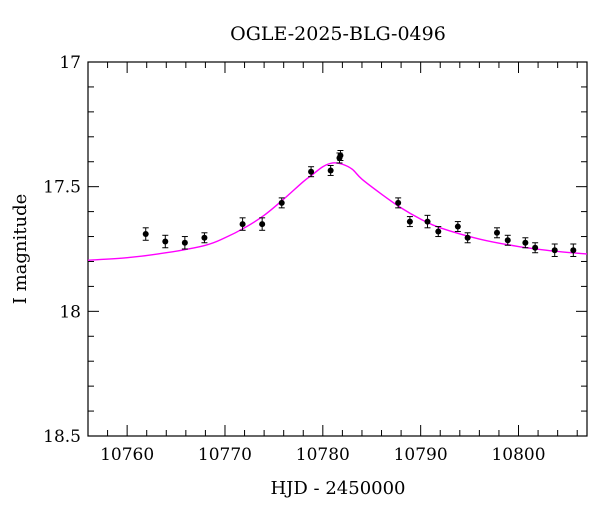 This screenshot has height=512, width=600. I want to click on x-tick-label: 10800, so click(518, 455).